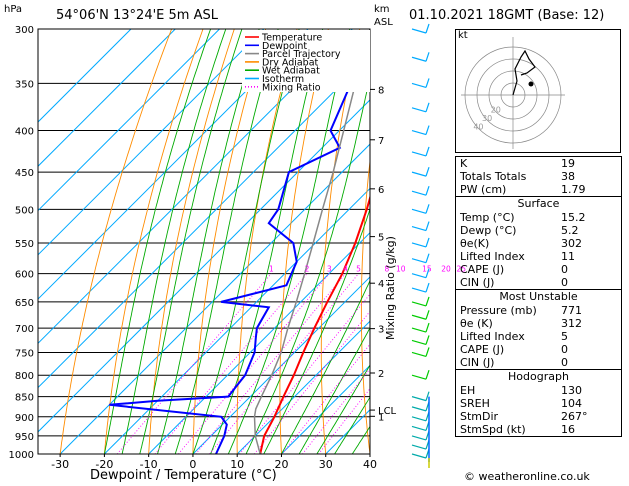 This screenshot has width=629, height=486. Describe the element at coordinates (358, 269) in the screenshot. I see `mixing-ratio-label: 5` at that location.